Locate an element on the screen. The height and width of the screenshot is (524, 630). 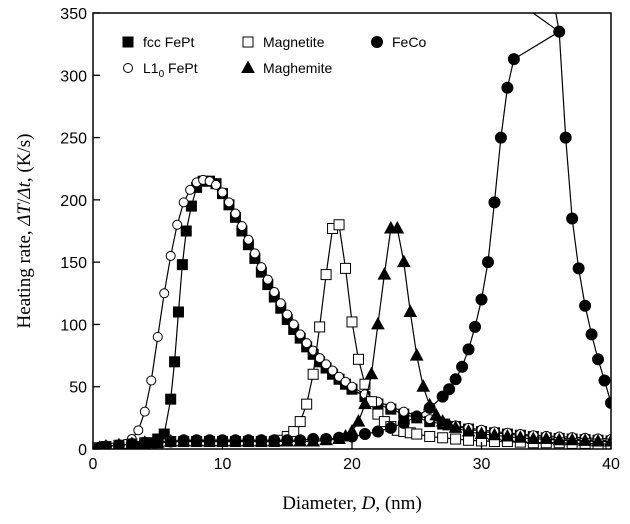
legend-label-maghemite: Maghemite is located at coordinates (297, 68).